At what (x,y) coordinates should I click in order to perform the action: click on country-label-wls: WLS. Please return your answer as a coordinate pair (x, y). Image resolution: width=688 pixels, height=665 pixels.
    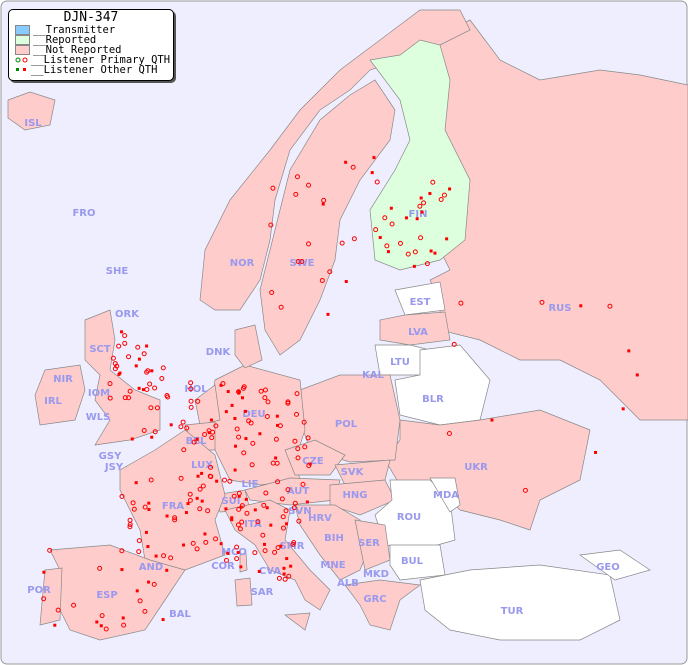
    Looking at the image, I should click on (98, 417).